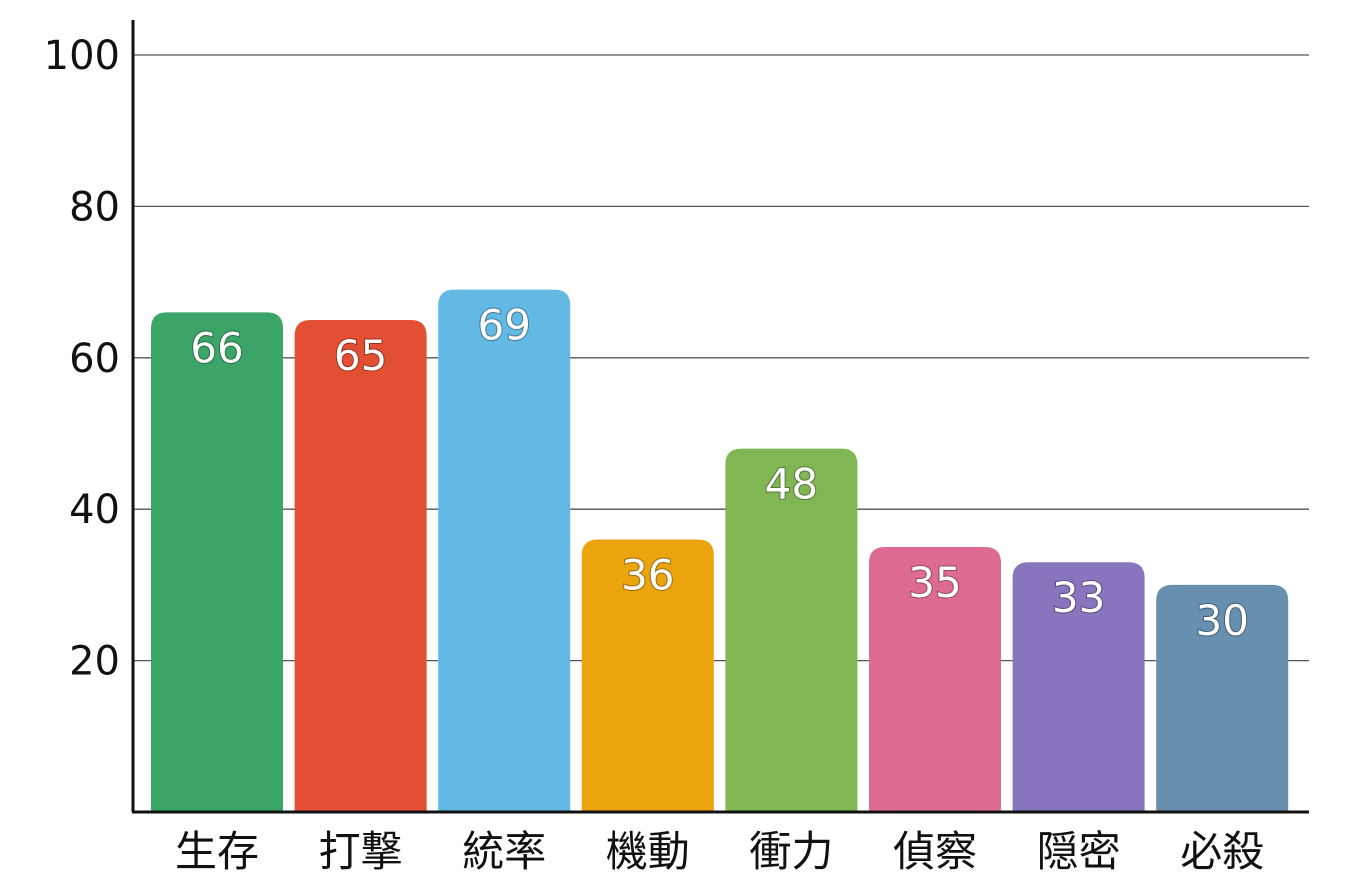 The image size is (1347, 886). What do you see at coordinates (935, 851) in the screenshot?
I see `category-label: 偵察` at bounding box center [935, 851].